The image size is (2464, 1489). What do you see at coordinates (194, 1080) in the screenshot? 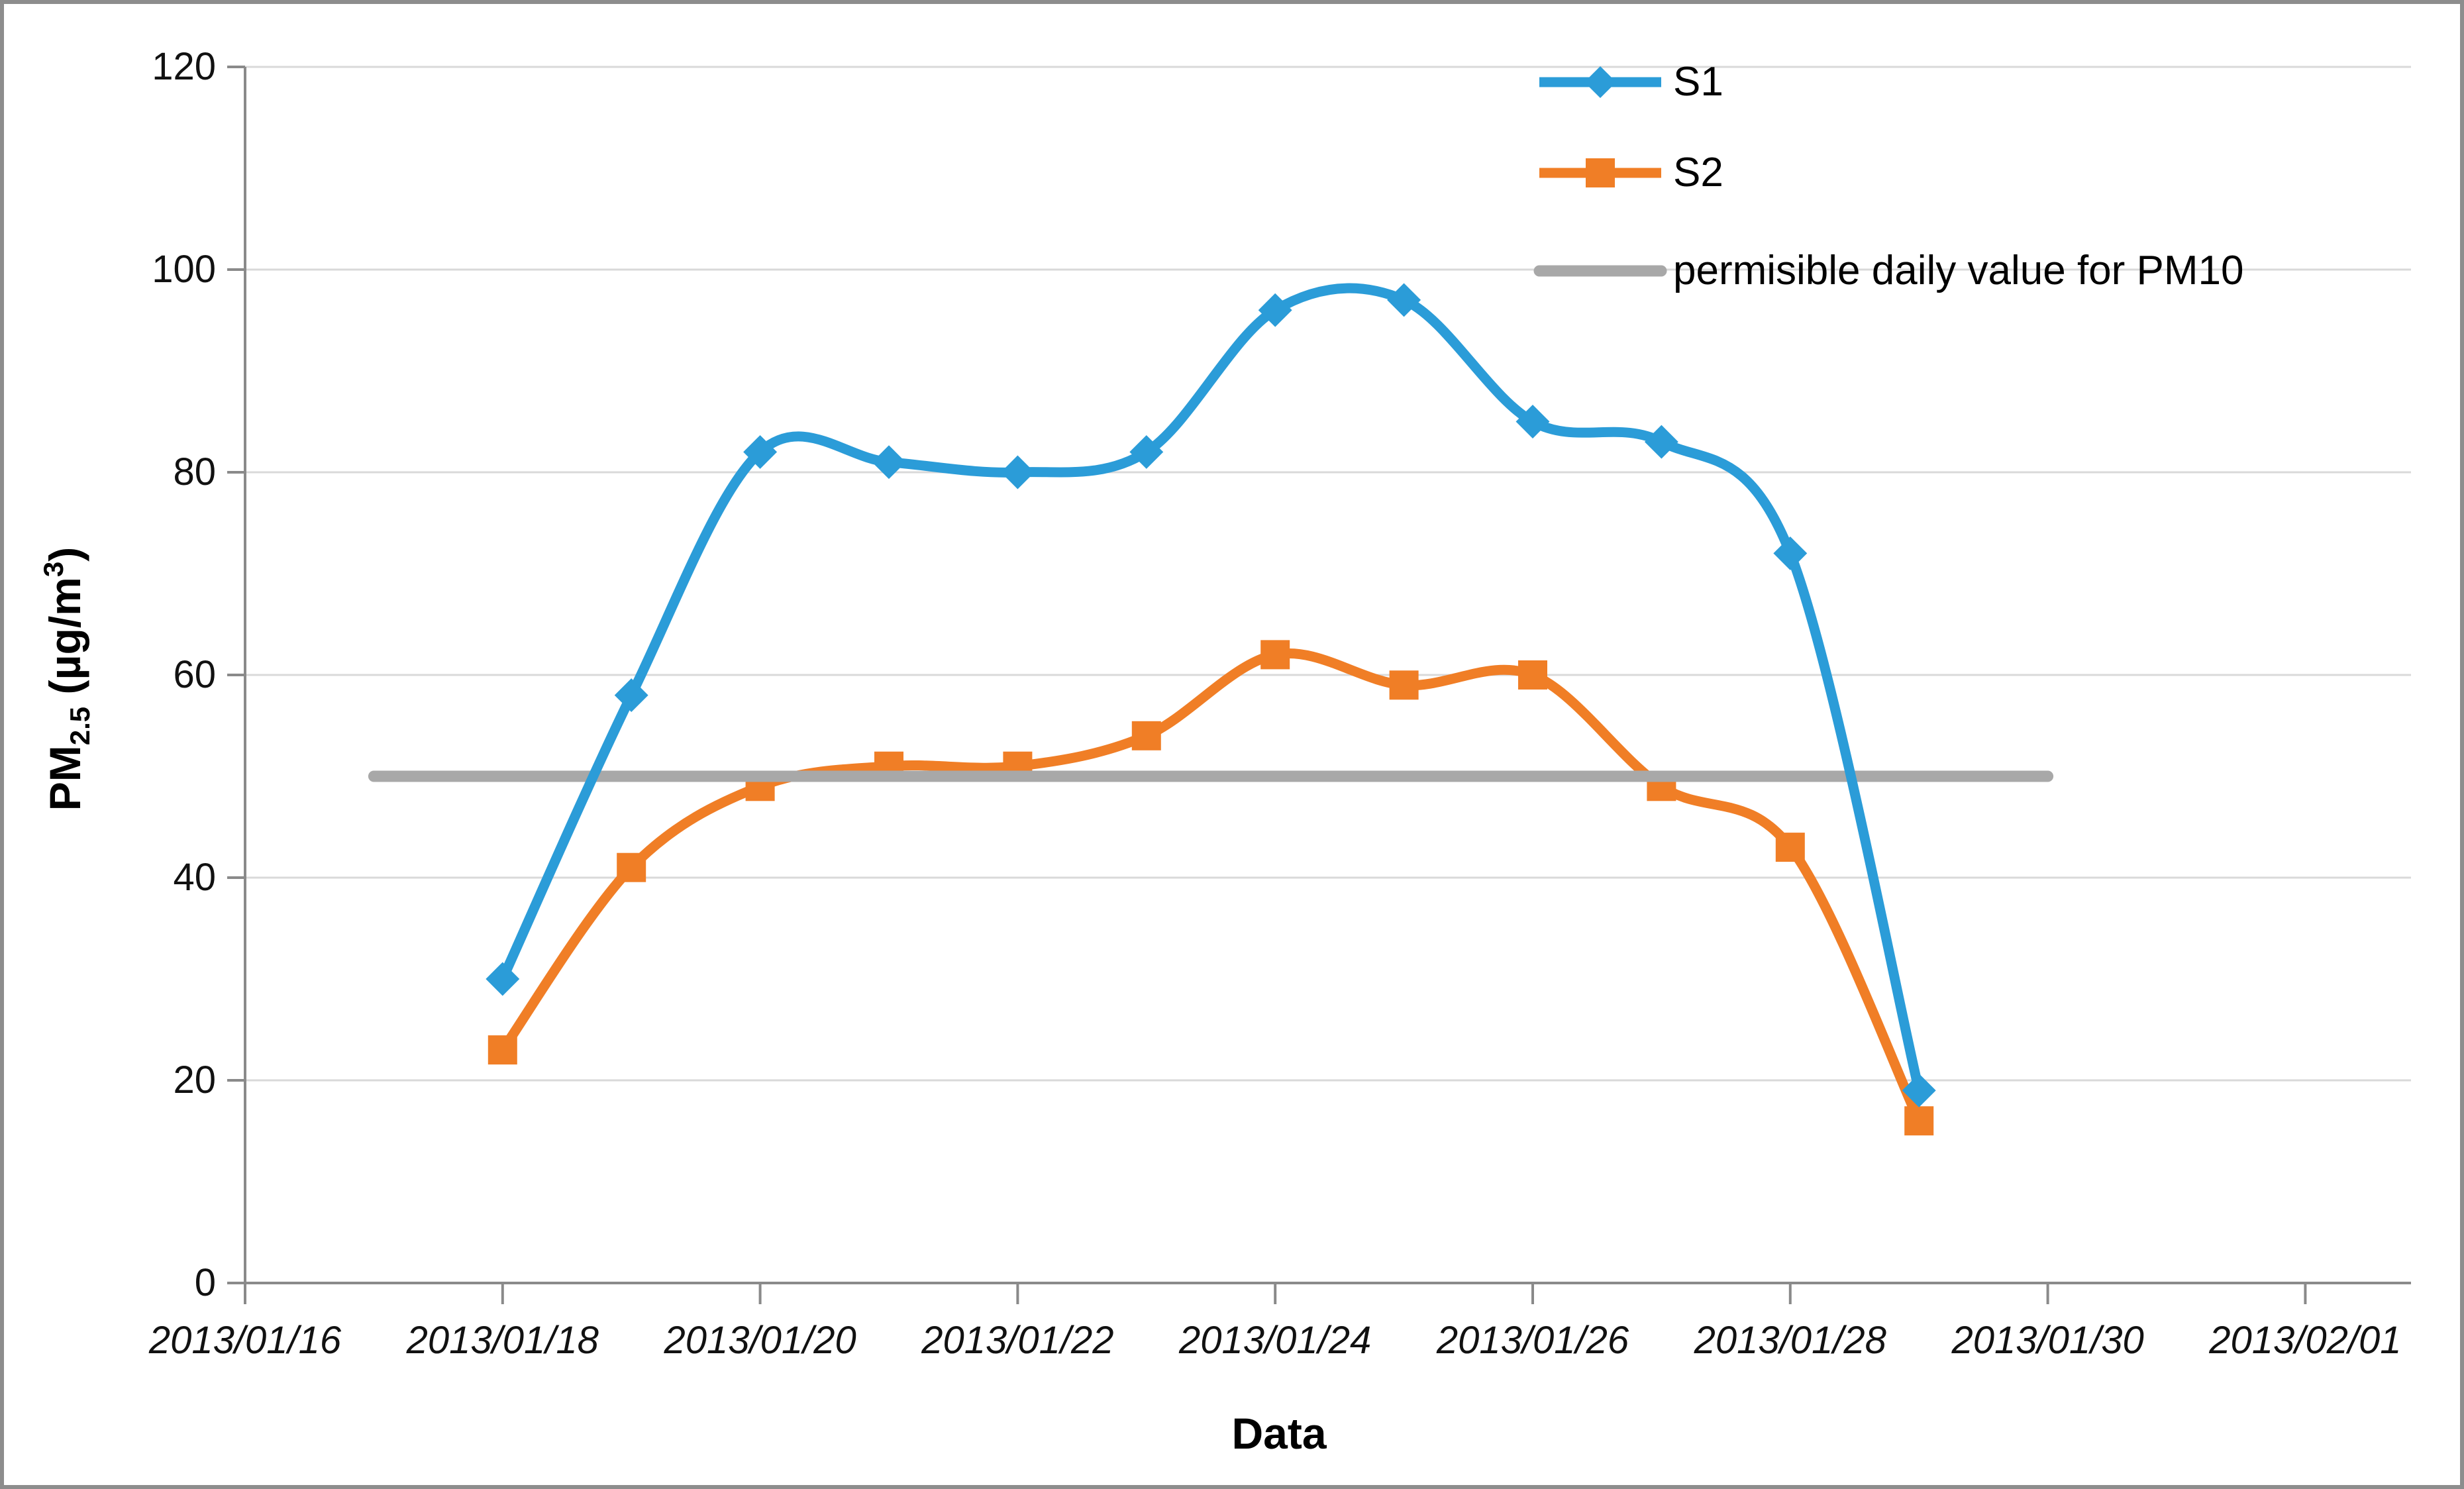
I see `y-tick-label-20: 20` at bounding box center [194, 1080].